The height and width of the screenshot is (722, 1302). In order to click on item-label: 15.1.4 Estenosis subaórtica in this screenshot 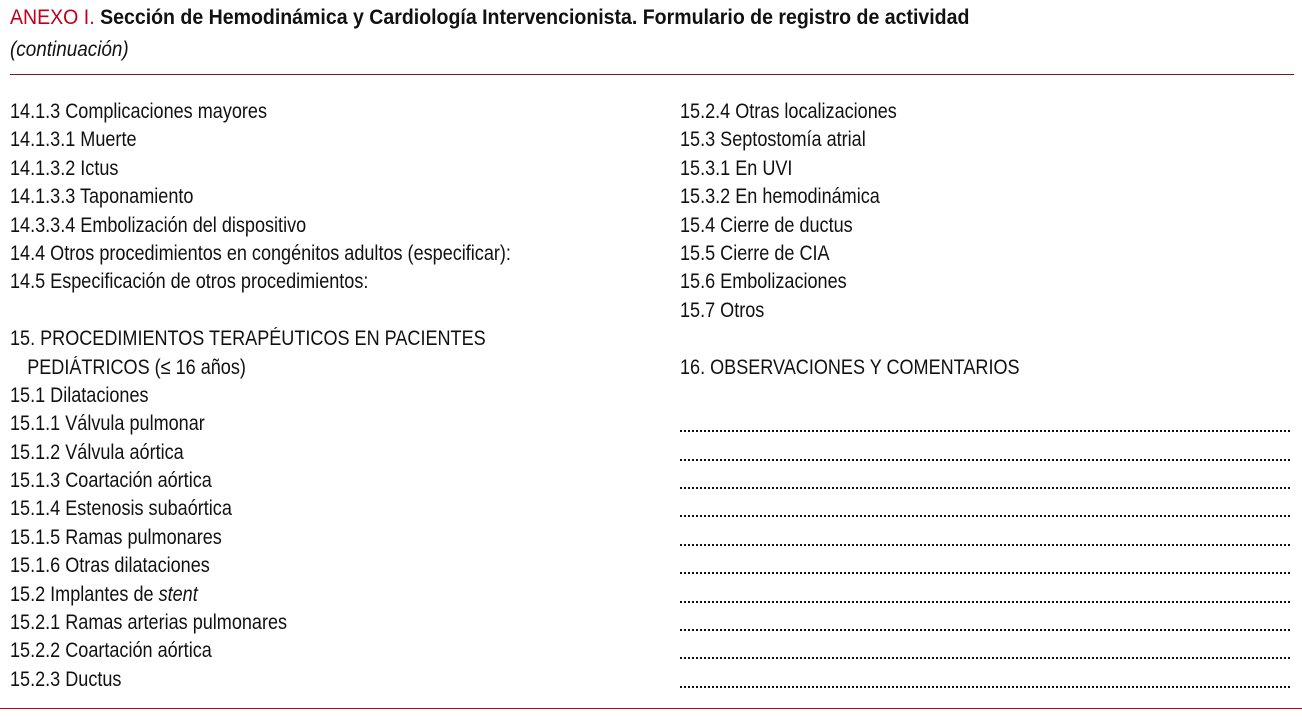, I will do `click(121, 509)`.